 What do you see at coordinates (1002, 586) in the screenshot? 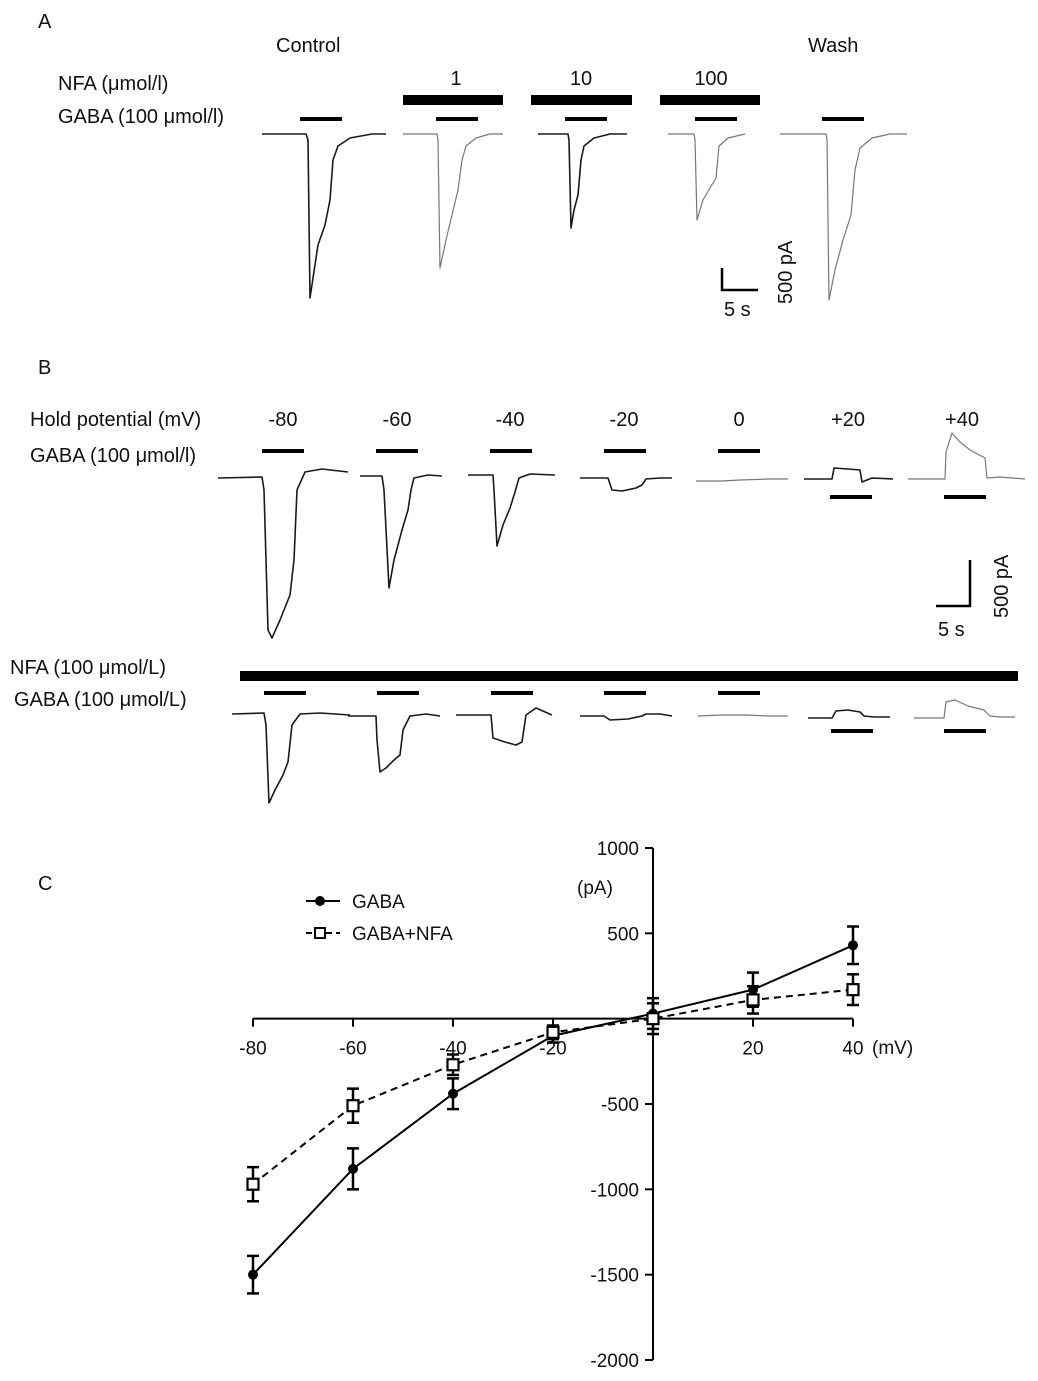
I see `scale-current-b: 500 pA` at bounding box center [1002, 586].